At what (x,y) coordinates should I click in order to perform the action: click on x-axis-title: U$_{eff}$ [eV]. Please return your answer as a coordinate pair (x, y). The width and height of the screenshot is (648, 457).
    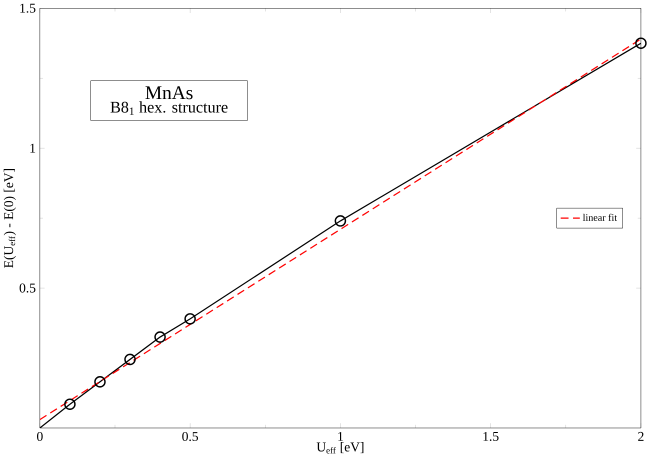
    Looking at the image, I should click on (340, 448).